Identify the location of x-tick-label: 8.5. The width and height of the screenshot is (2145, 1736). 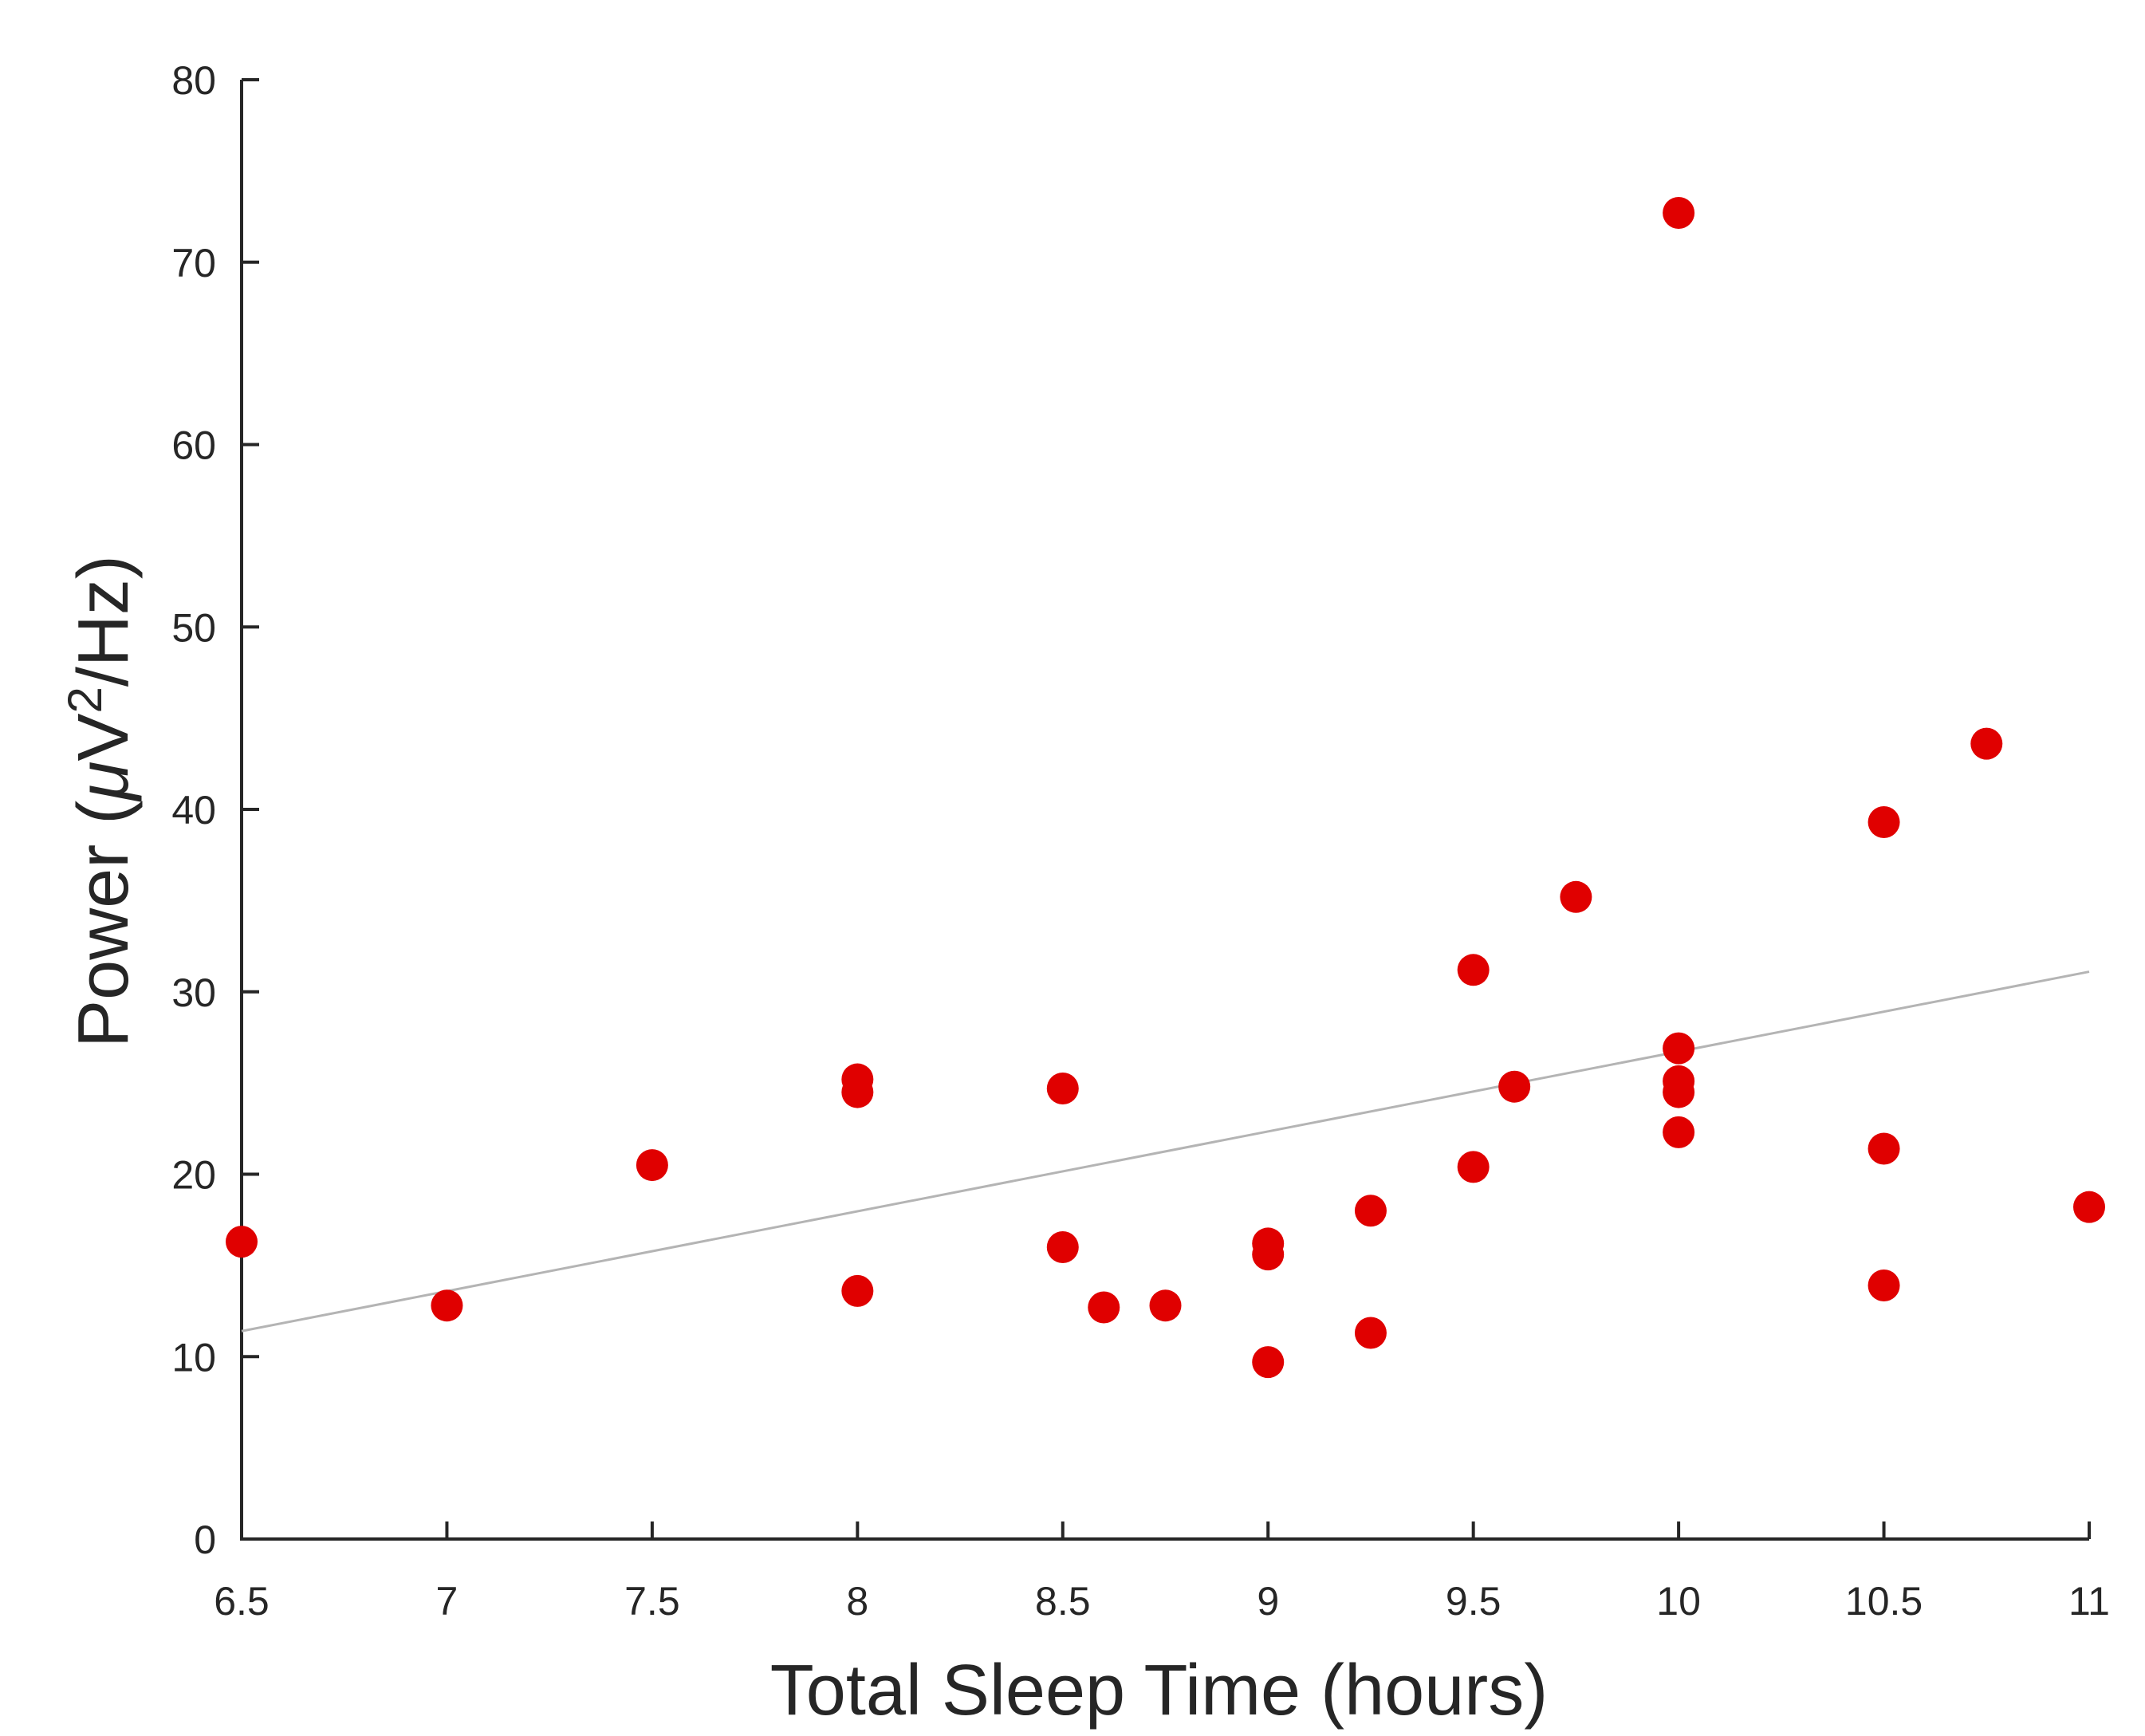
(1063, 1602).